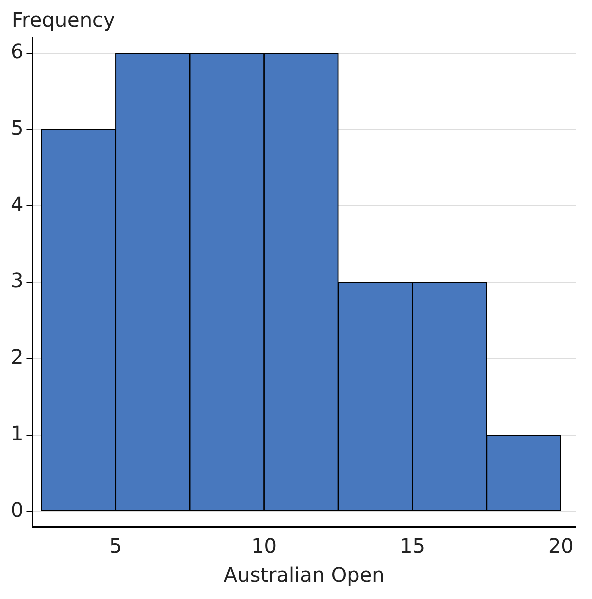 The height and width of the screenshot is (599, 592). Describe the element at coordinates (17, 204) in the screenshot. I see `y-tick-label: 4` at that location.